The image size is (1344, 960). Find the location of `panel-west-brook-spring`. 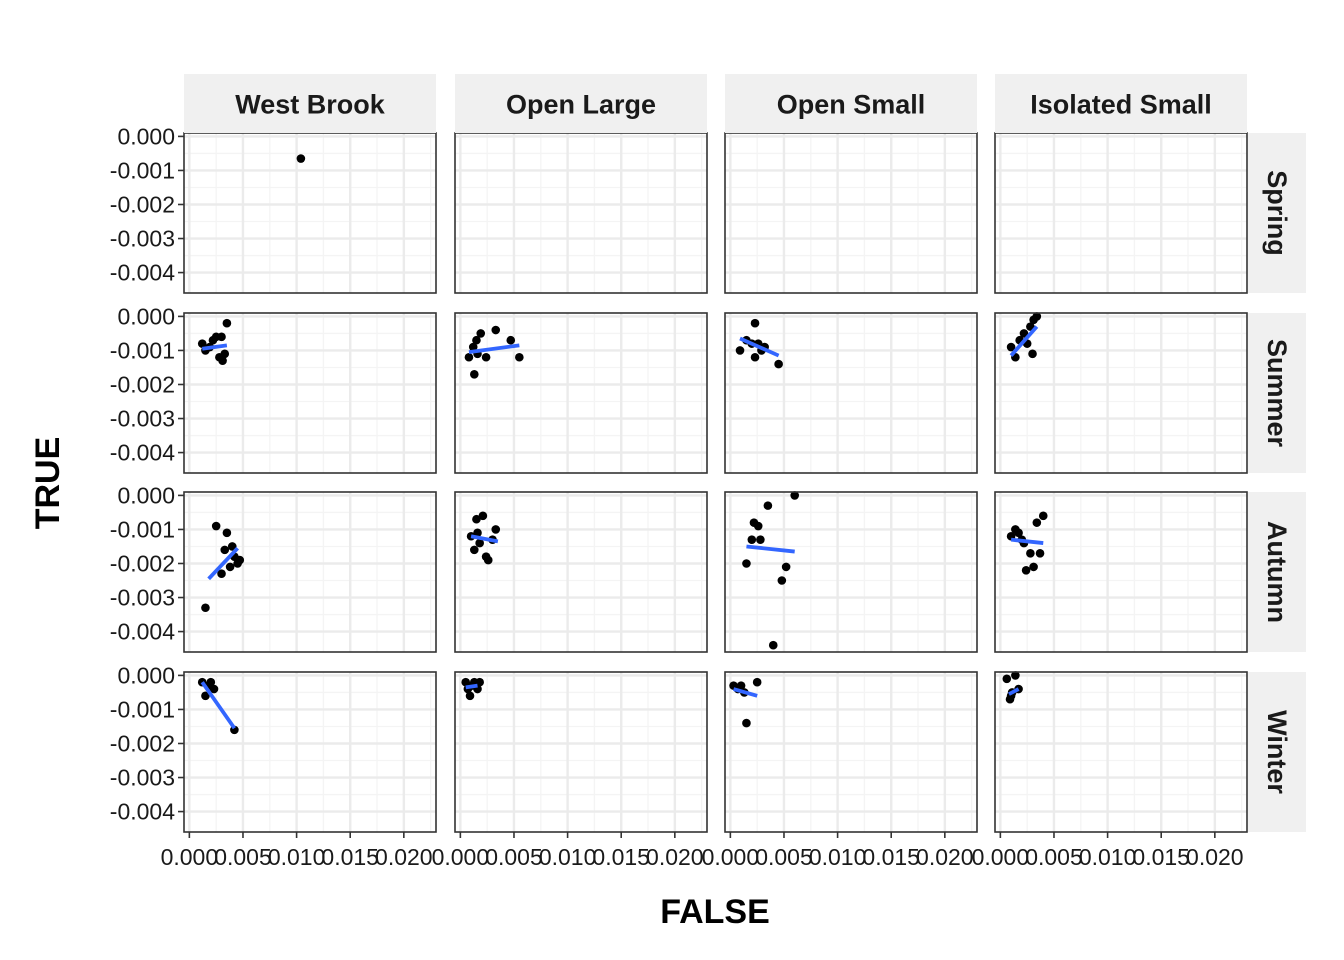

panel-west-brook-spring is located at coordinates (310, 213).